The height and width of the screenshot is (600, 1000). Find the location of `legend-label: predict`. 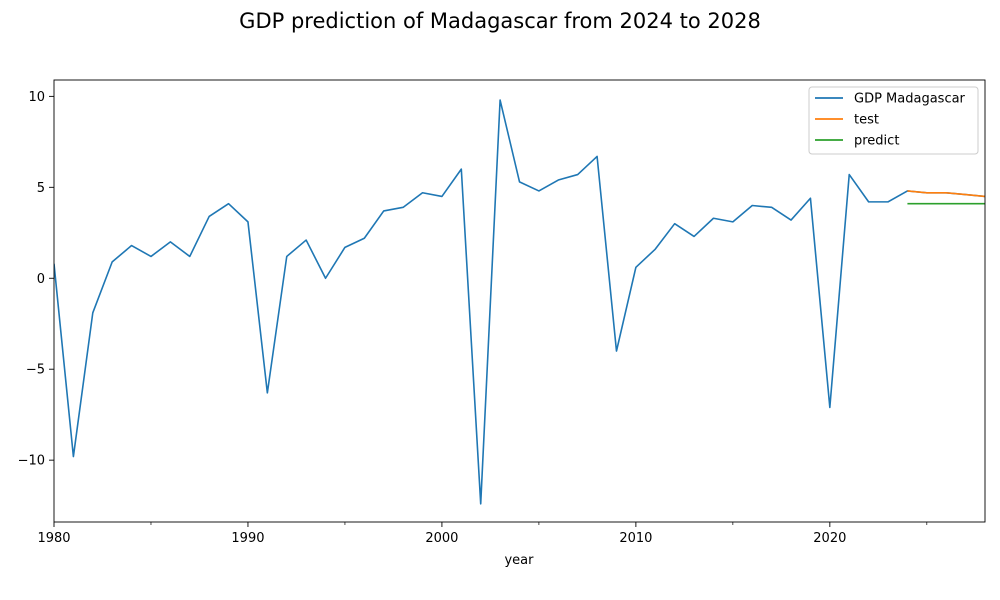

legend-label: predict is located at coordinates (876, 141).